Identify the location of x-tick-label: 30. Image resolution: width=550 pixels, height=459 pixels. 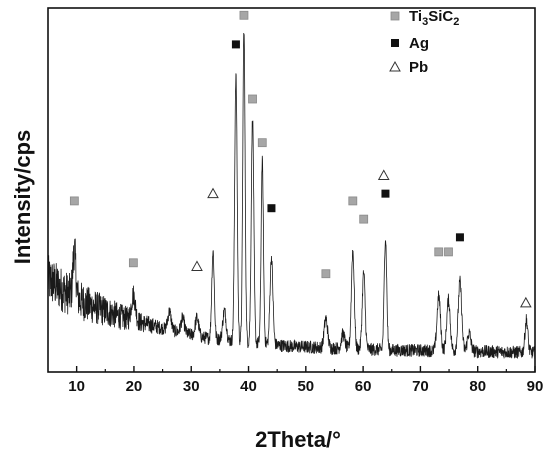
(191, 386).